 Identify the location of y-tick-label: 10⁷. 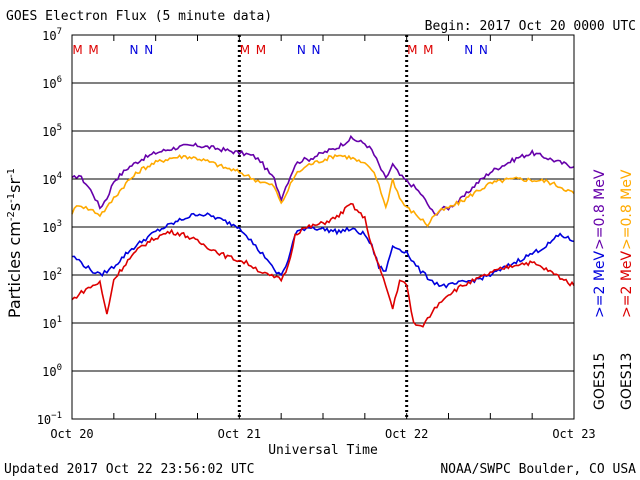
(52, 35).